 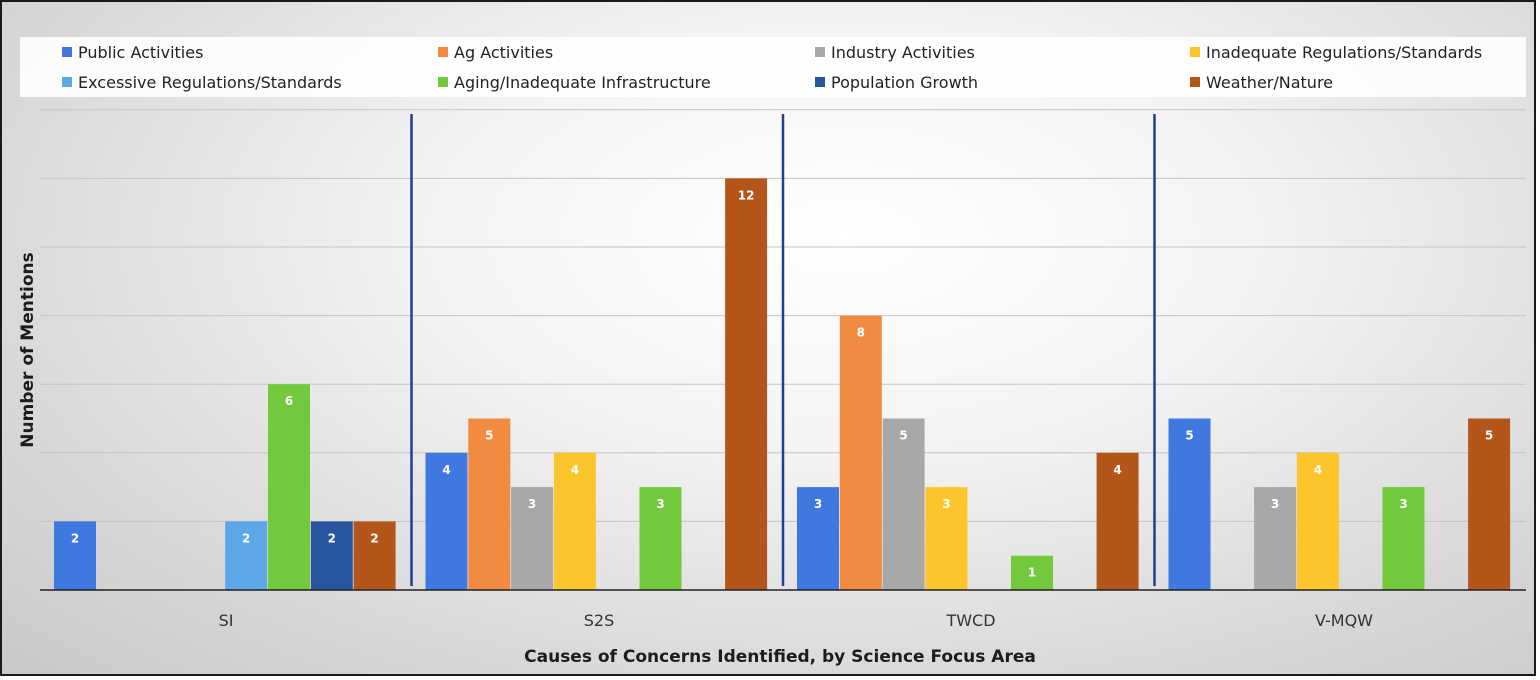 I want to click on category-label: TWCD, so click(x=971, y=620).